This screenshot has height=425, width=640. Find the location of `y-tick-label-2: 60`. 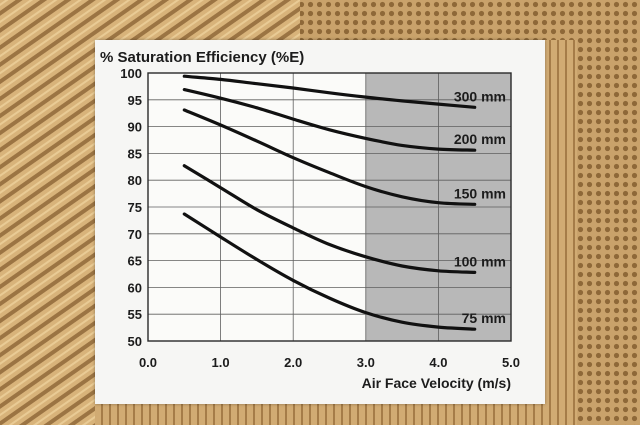

y-tick-label-2: 60 is located at coordinates (135, 287).